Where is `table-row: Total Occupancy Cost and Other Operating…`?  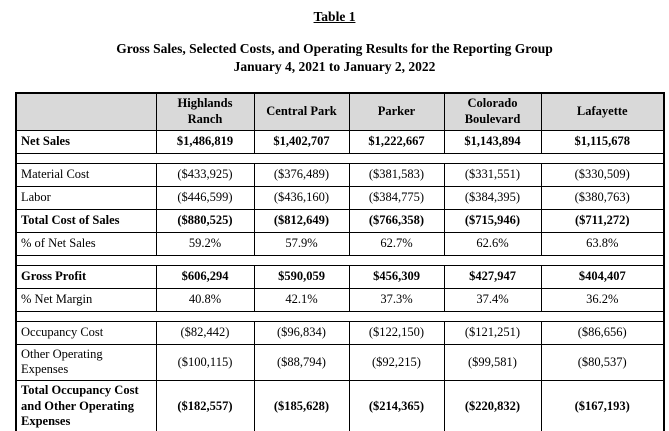 table-row: Total Occupancy Cost and Other Operating… is located at coordinates (340, 405).